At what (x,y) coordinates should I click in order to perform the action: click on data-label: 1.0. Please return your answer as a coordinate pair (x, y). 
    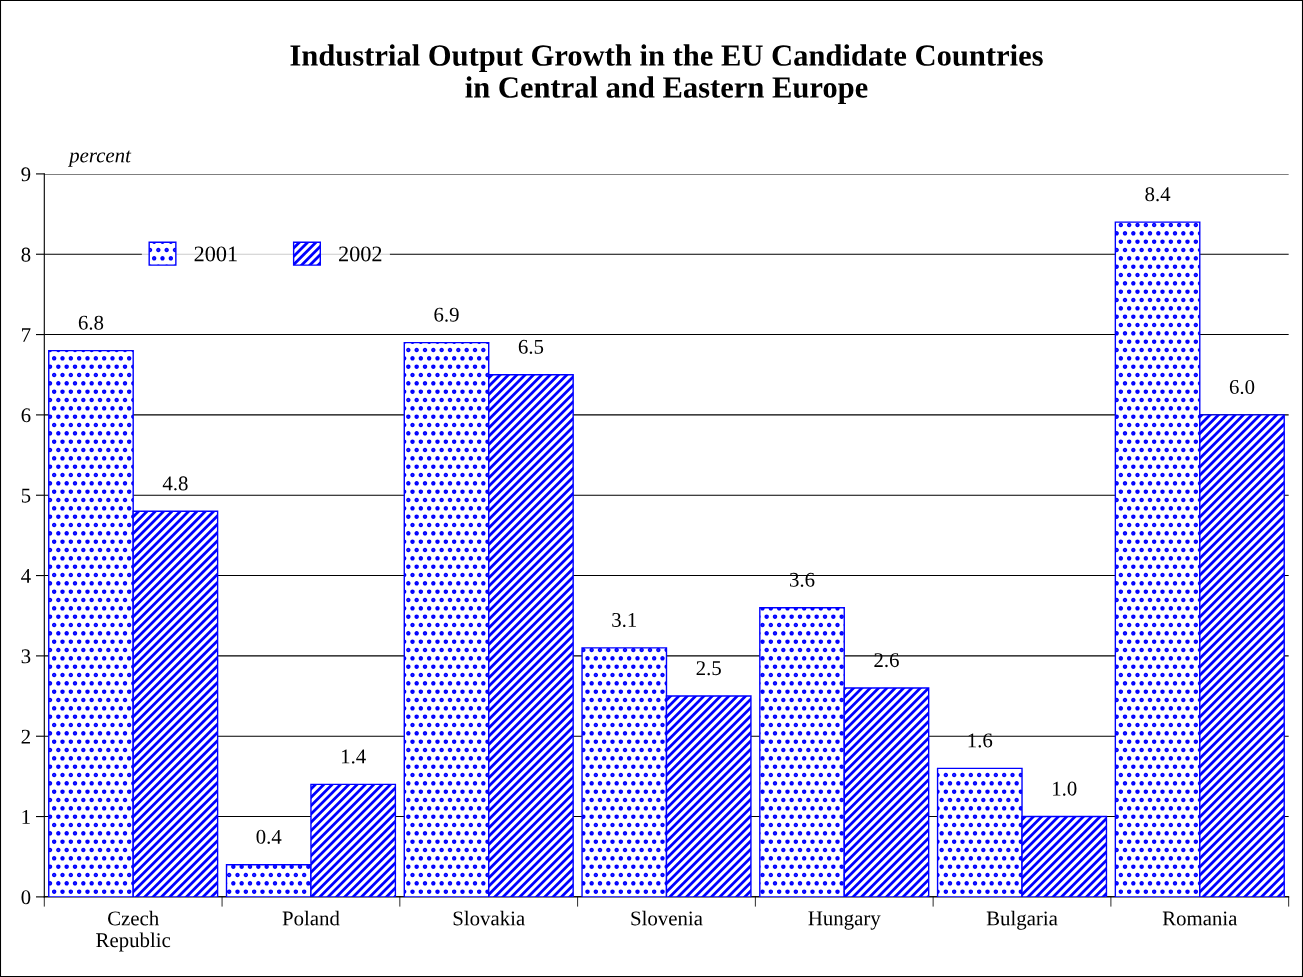
    Looking at the image, I should click on (1065, 788).